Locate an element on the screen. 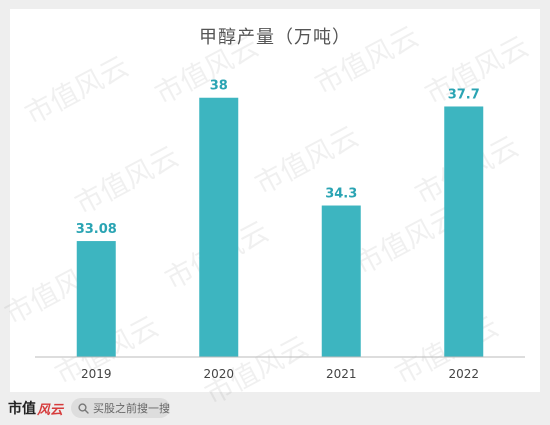  search-hint-text: 买股之前搜一搜 is located at coordinates (131, 408).